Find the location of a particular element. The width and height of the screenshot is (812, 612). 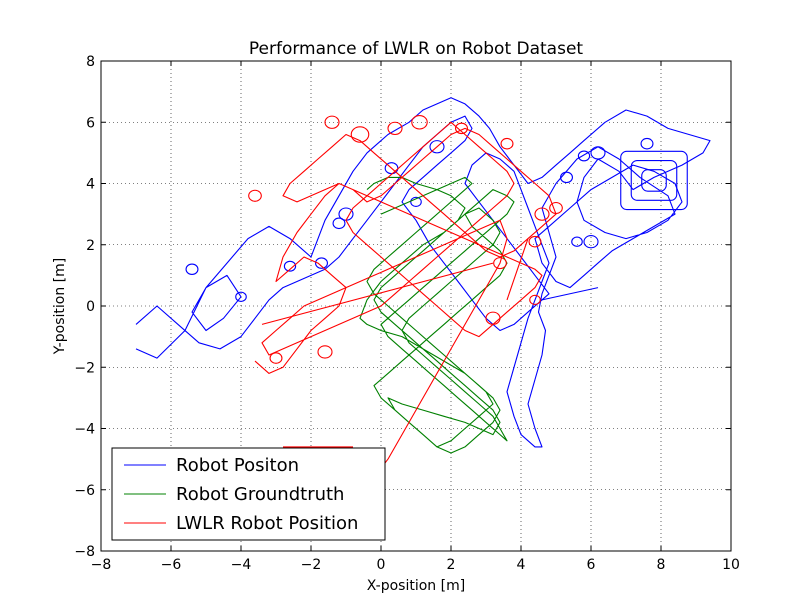

y-axis-label: Y-position [m] is located at coordinates (60, 306).